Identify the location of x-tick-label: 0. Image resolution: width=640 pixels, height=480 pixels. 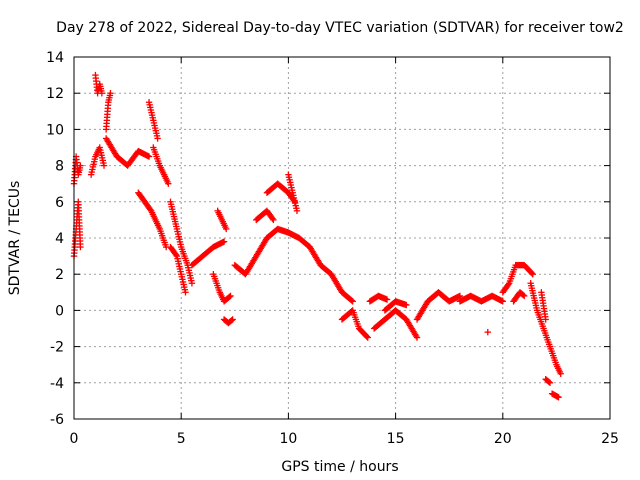
(74, 439).